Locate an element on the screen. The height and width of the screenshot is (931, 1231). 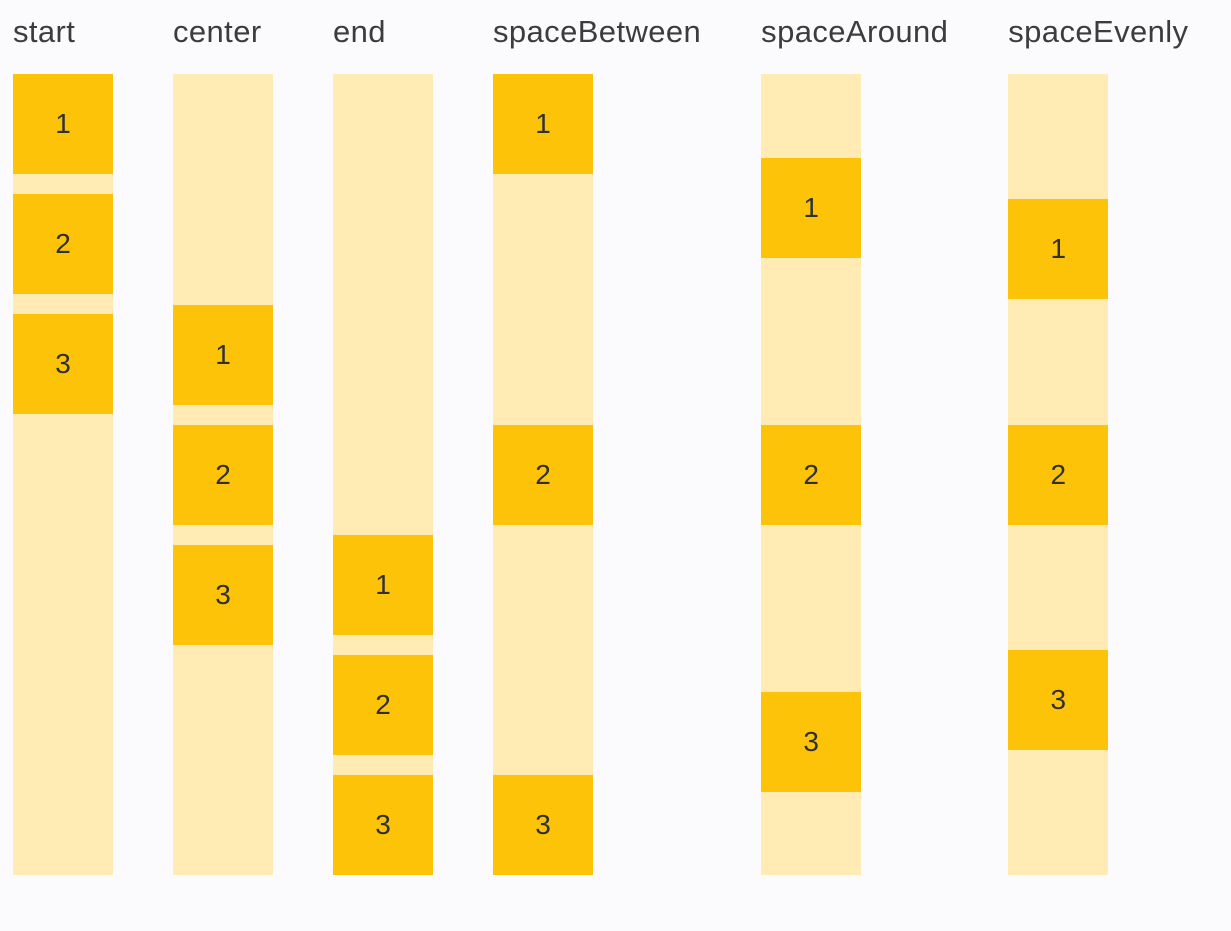
column-group-start: start 1 2 3 is located at coordinates (63, 442).